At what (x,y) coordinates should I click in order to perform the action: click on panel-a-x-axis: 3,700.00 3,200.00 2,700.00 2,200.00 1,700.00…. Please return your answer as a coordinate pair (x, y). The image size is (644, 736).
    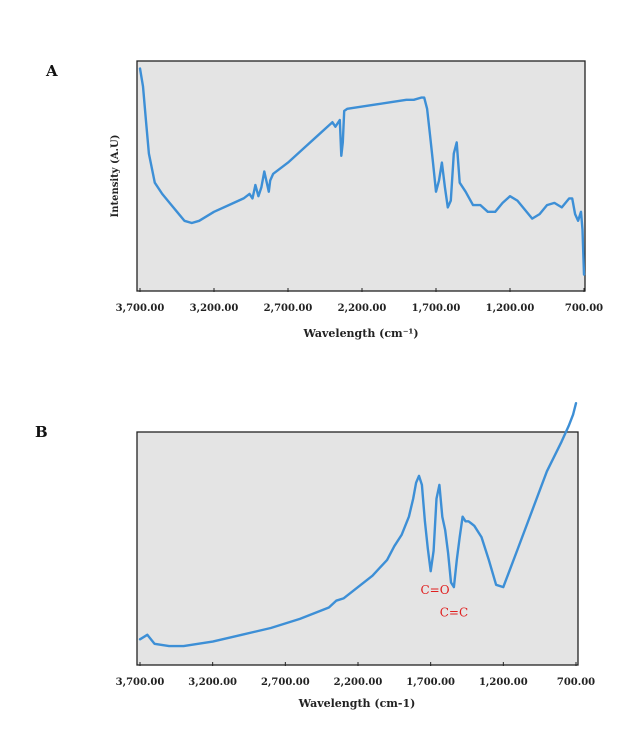
    Looking at the image, I should click on (359, 301).